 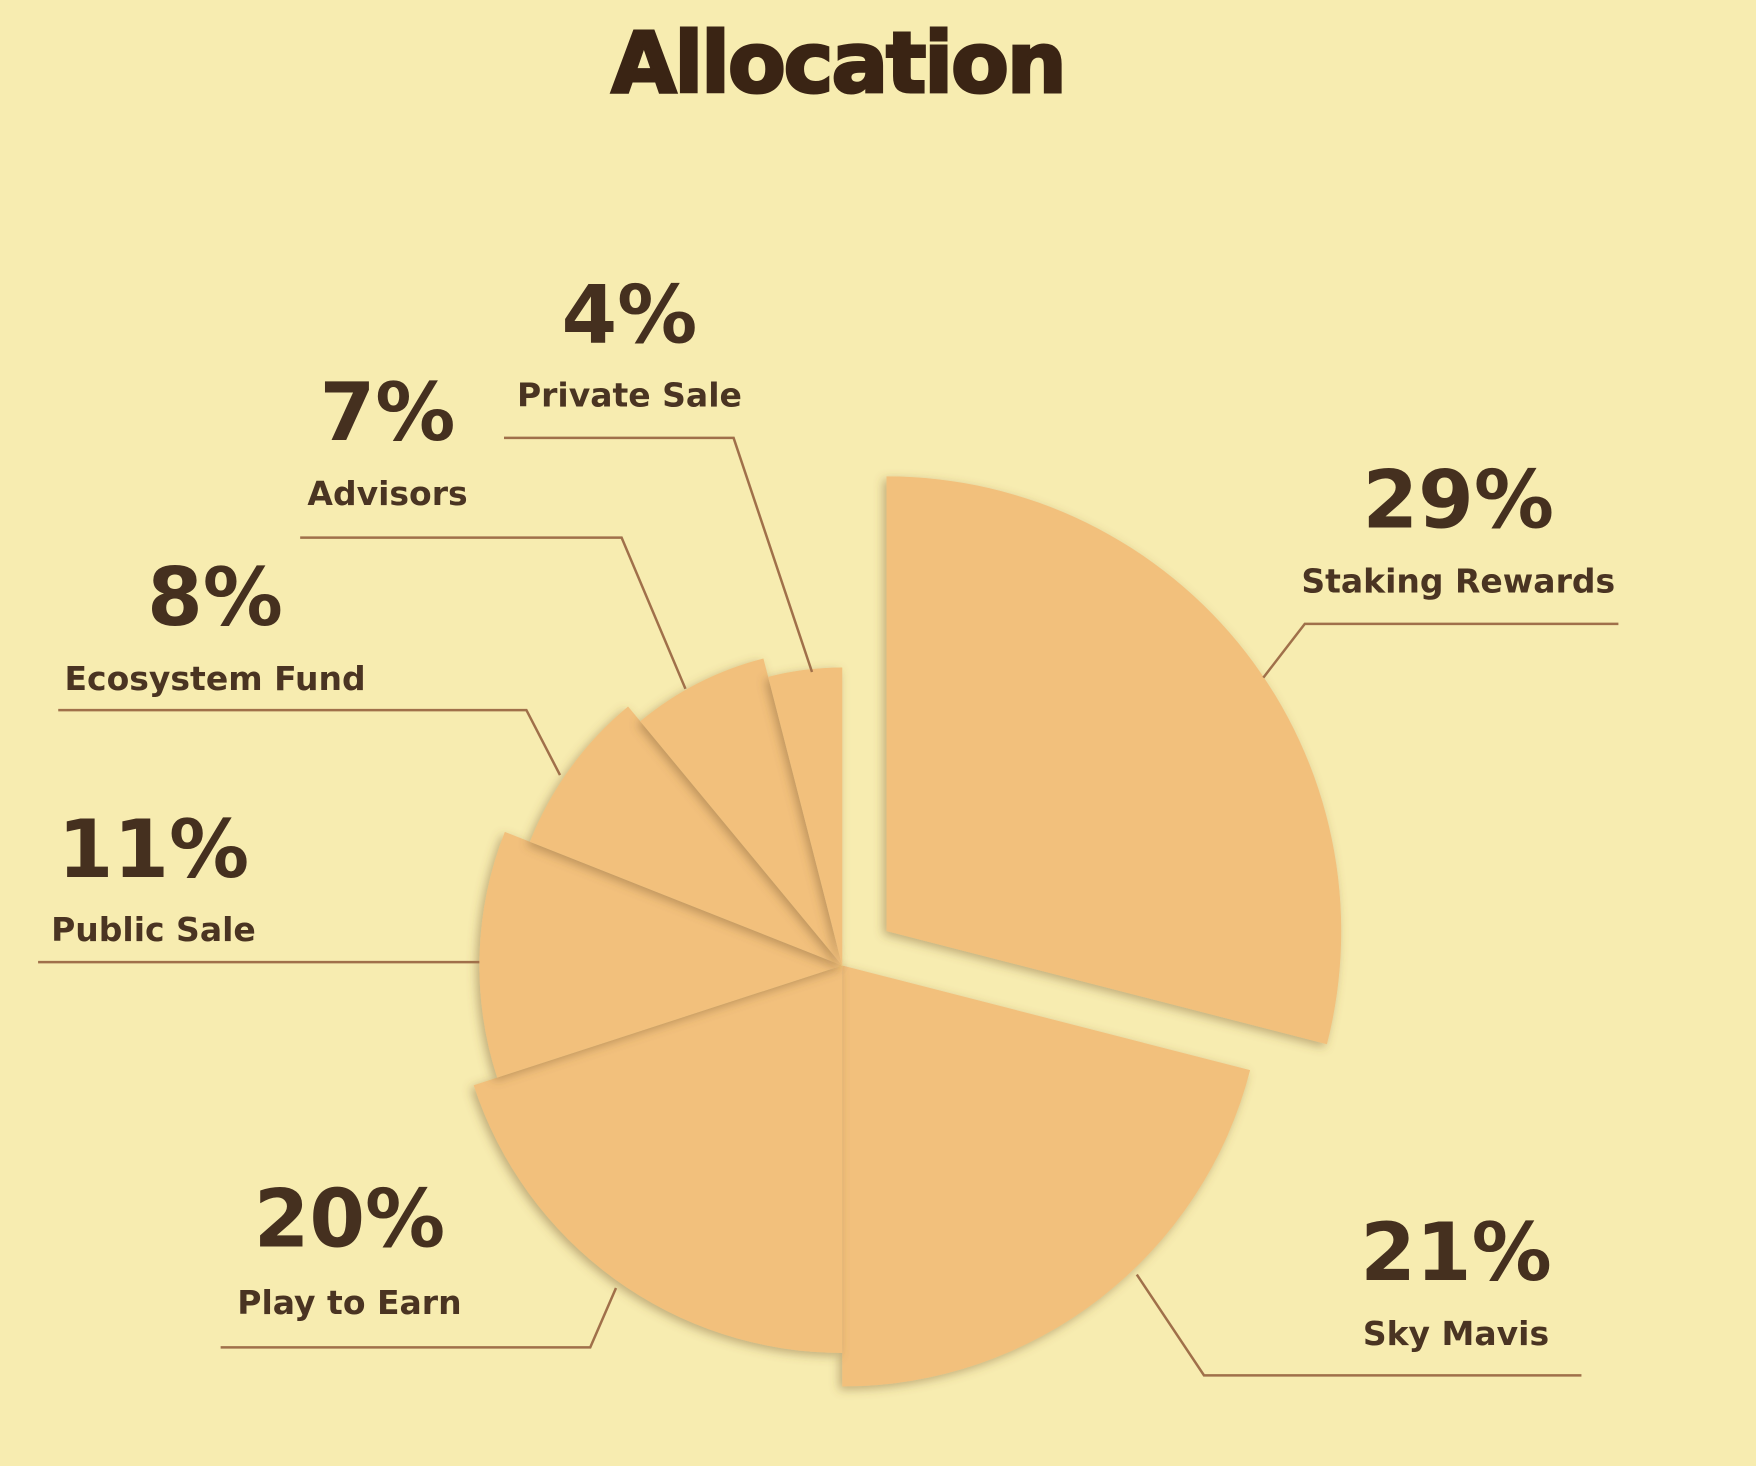 I want to click on data-label-percent: 7%, so click(x=388, y=412).